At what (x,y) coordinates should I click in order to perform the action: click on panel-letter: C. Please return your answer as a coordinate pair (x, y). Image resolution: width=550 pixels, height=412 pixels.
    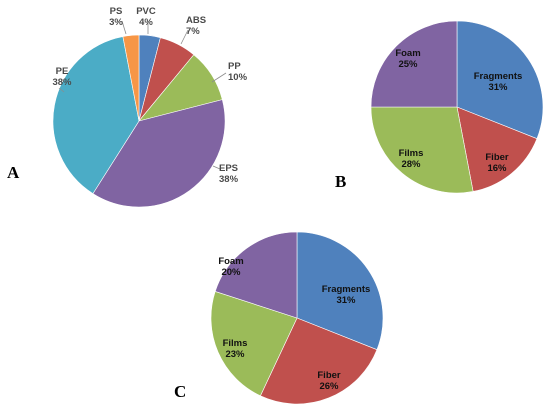
    Looking at the image, I should click on (180, 391).